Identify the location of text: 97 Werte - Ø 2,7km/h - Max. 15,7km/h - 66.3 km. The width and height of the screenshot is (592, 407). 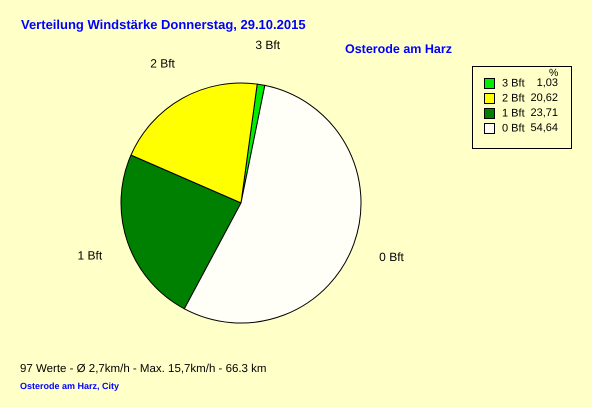
(143, 369).